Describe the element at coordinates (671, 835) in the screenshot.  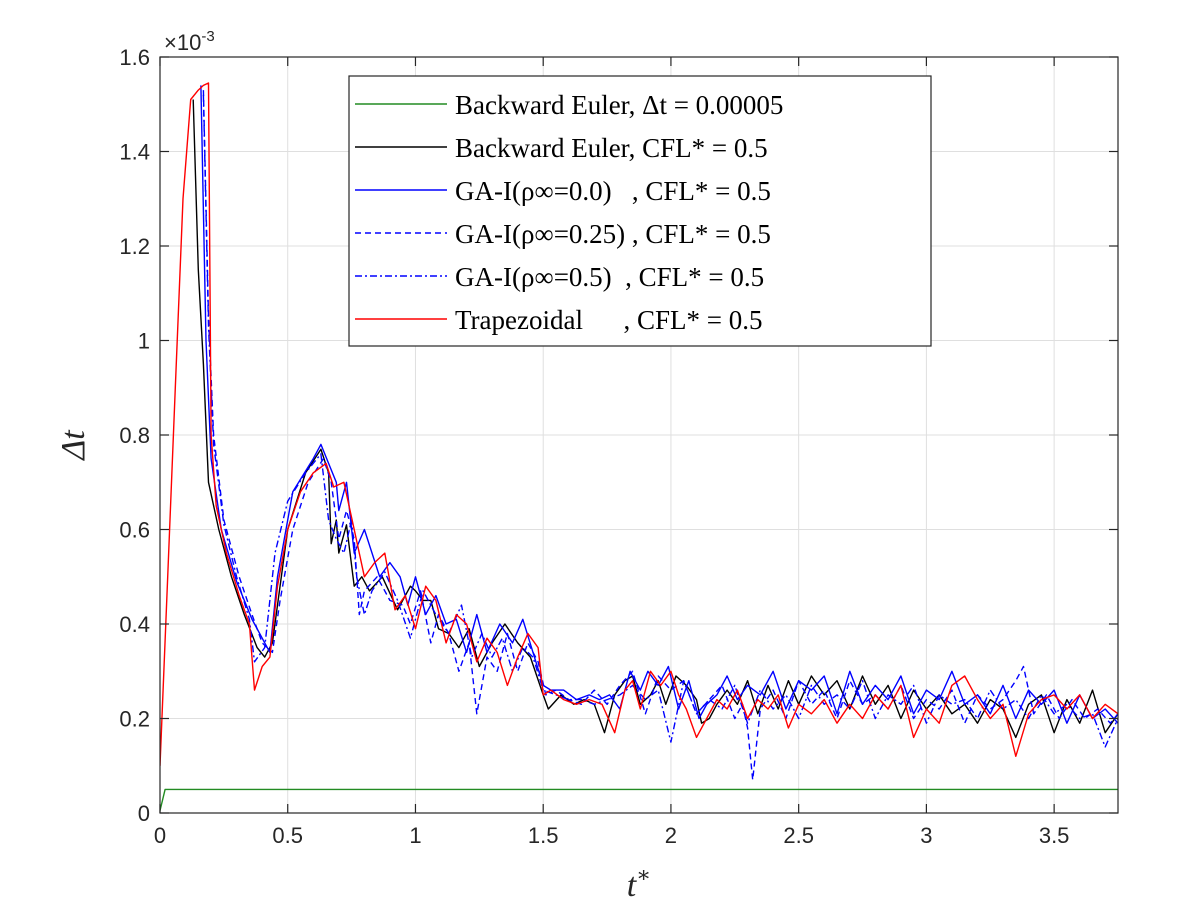
I see `x-tick-label: 2` at that location.